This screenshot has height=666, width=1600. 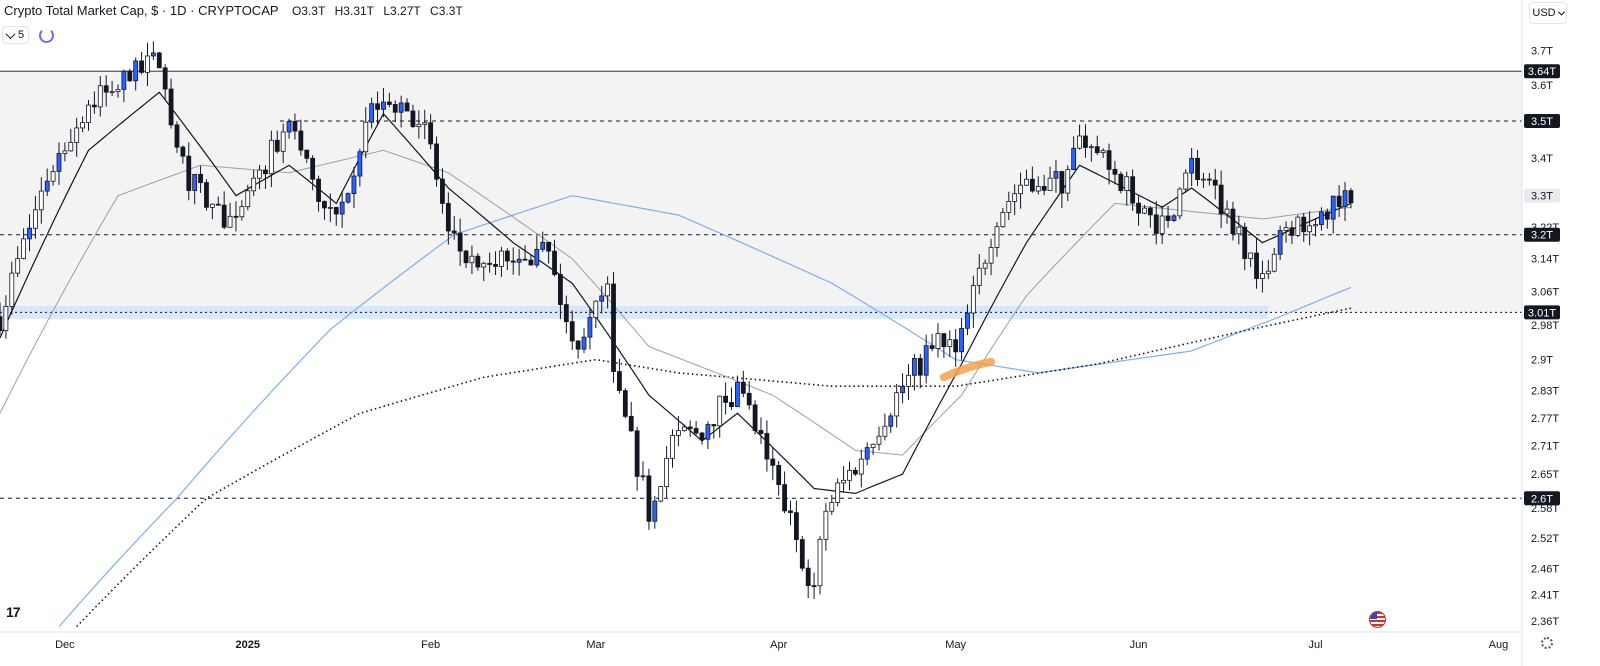 I want to click on open-value: O3.3T, so click(x=308, y=11).